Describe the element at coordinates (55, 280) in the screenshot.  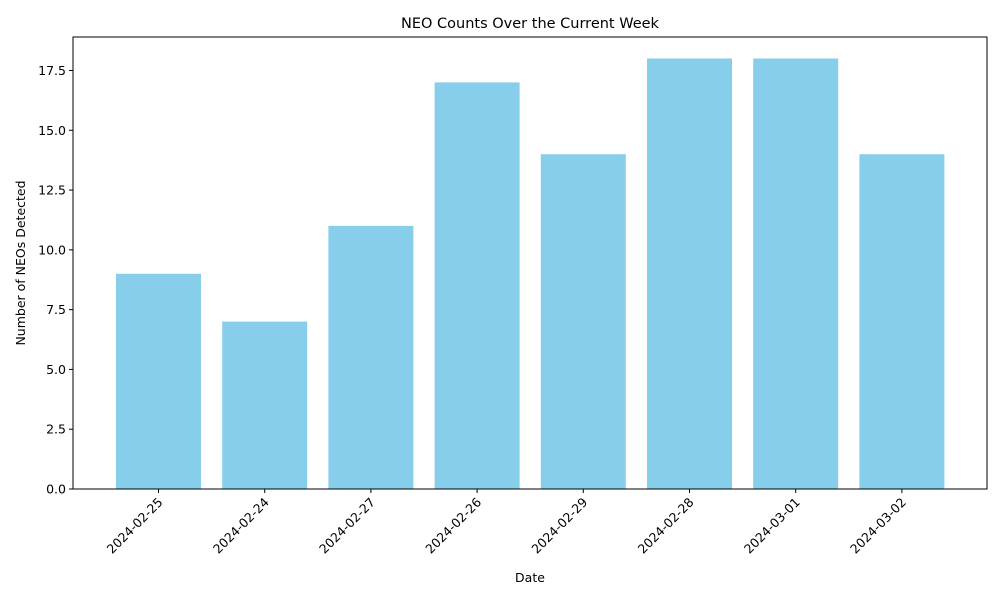
I see `y-axis-ticks: 0.0 2.5 5.0 7.5 10.0 12.5 15.0 17.5` at that location.